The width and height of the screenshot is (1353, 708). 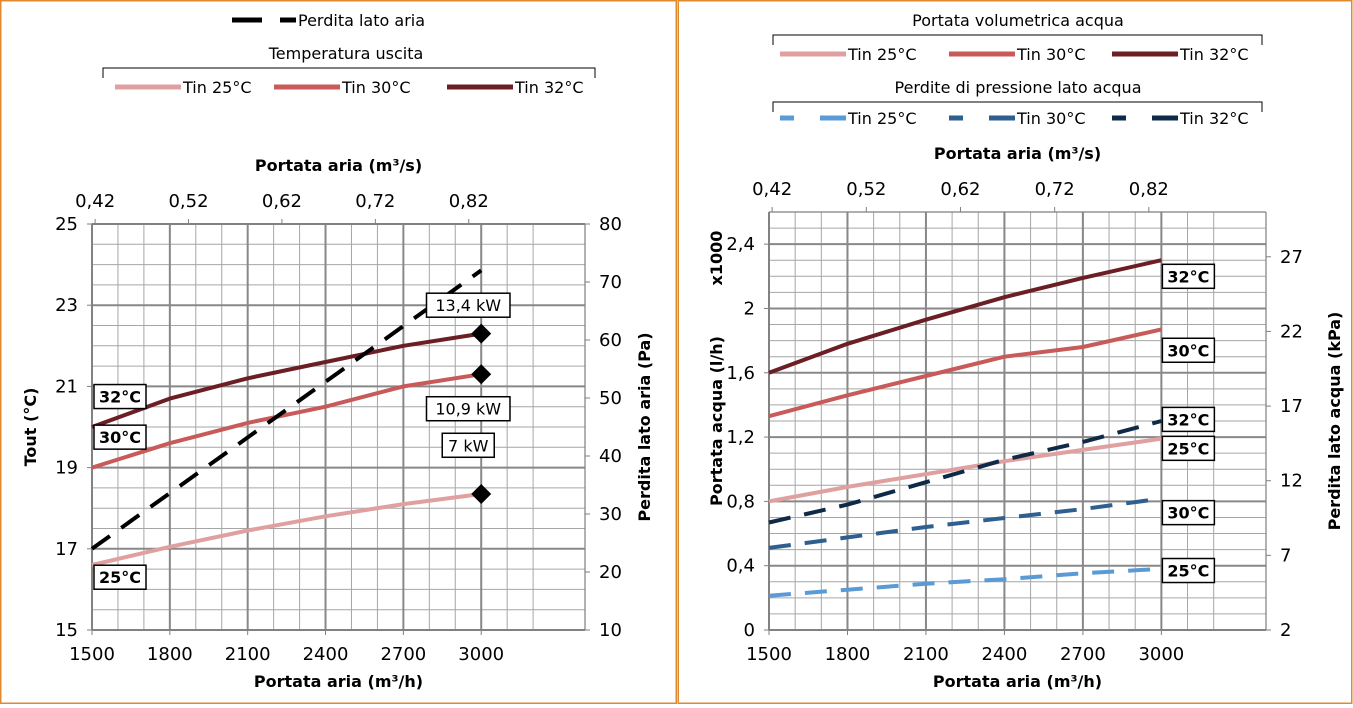 I want to click on chart2-legend-group-title: Perdite di pressione lato acqua, so click(x=1017, y=87).